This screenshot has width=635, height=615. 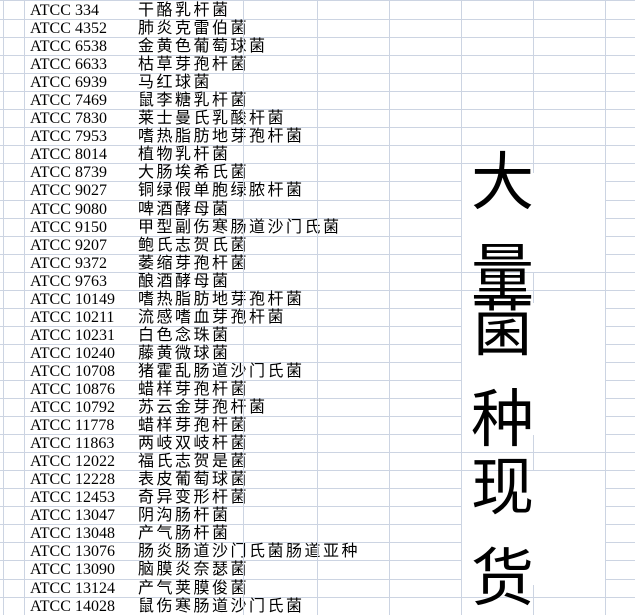 What do you see at coordinates (168, 299) in the screenshot?
I see `row-cell: ATCC 10149 嗜热脂肪地芽孢杆菌` at bounding box center [168, 299].